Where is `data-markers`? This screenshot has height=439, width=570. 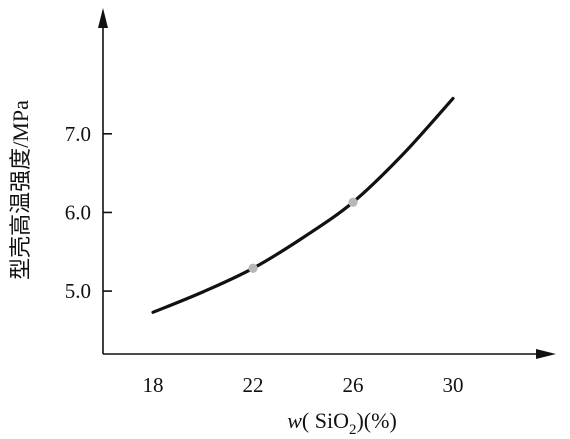
data-markers is located at coordinates (303, 235).